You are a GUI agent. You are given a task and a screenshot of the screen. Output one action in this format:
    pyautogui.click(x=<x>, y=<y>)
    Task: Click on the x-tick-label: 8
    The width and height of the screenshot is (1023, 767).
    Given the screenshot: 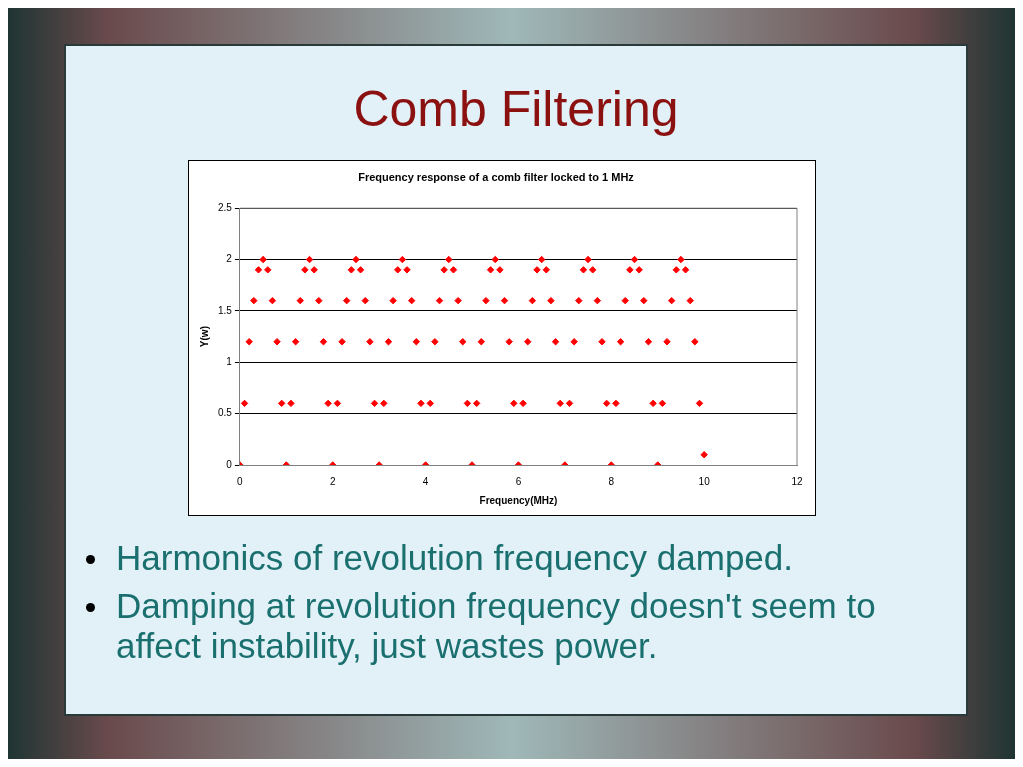 What is the action you would take?
    pyautogui.click(x=611, y=481)
    